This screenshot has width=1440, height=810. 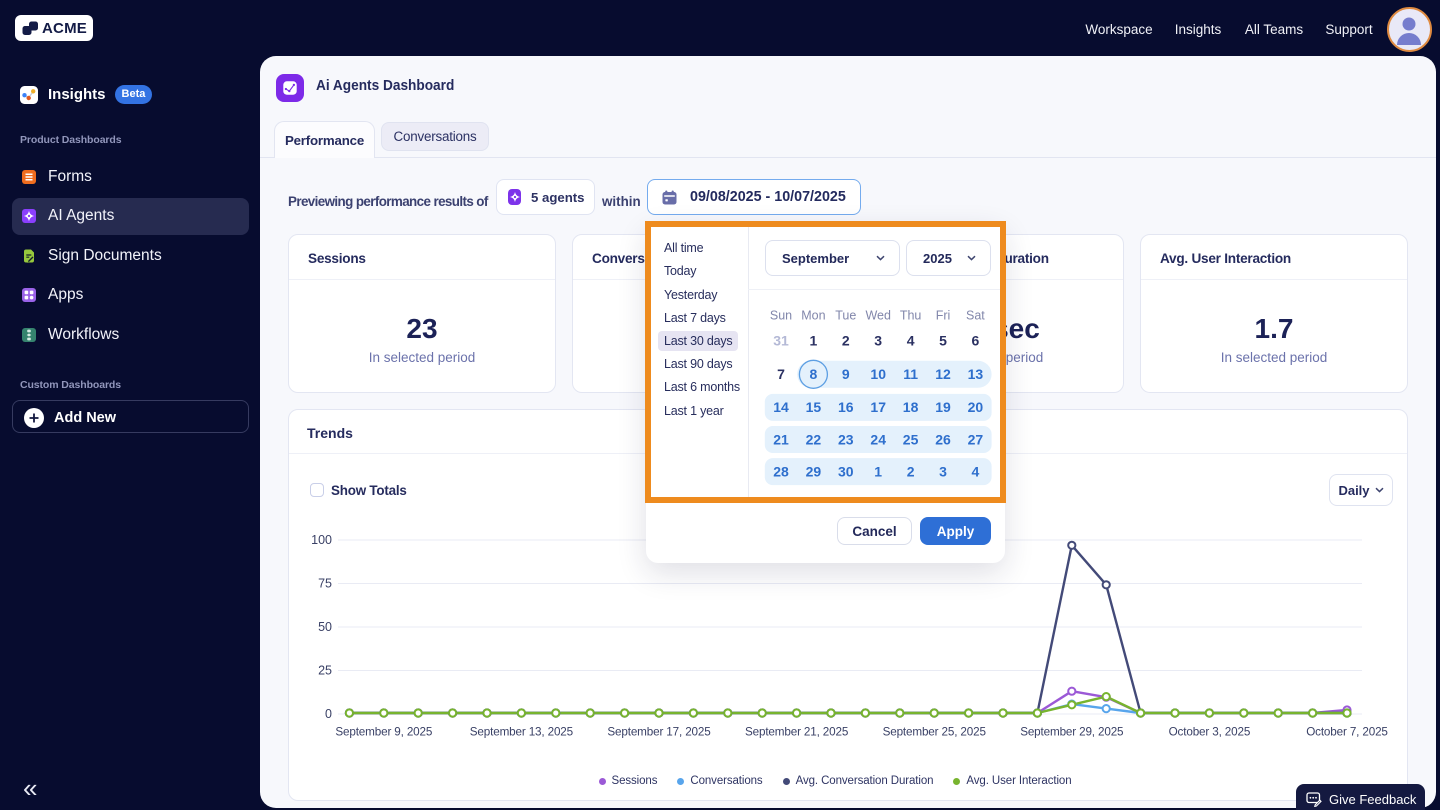 What do you see at coordinates (975, 316) in the screenshot?
I see `svg-text: Sat` at bounding box center [975, 316].